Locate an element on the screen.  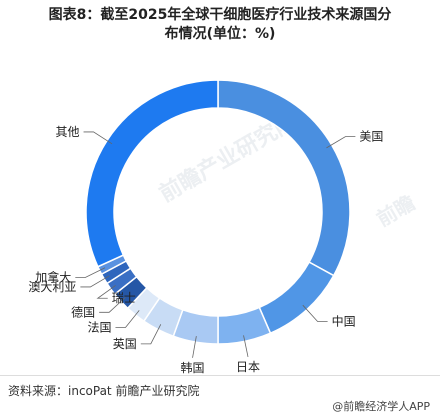
slice-label-0: 美国 is located at coordinates (371, 137).